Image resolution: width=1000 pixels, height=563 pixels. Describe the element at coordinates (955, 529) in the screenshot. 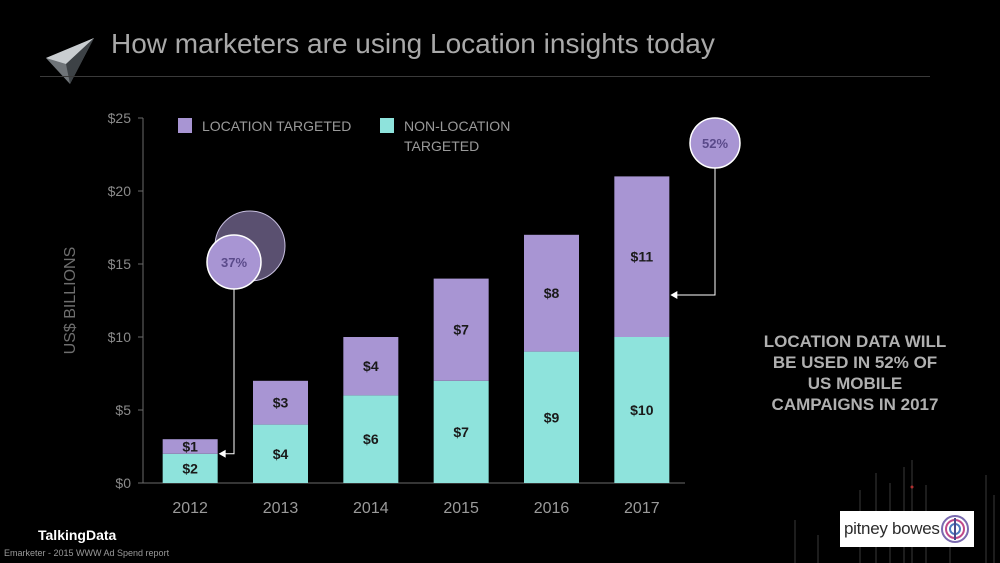

I see `pitney-bowes-mark-icon` at that location.